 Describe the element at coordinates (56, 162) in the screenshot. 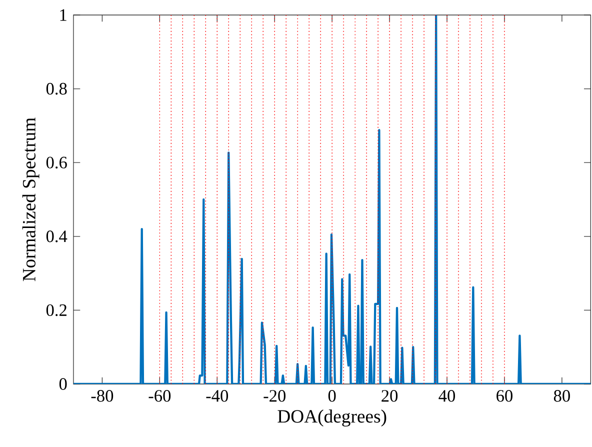

I see `y-tick-label: 0.6` at that location.